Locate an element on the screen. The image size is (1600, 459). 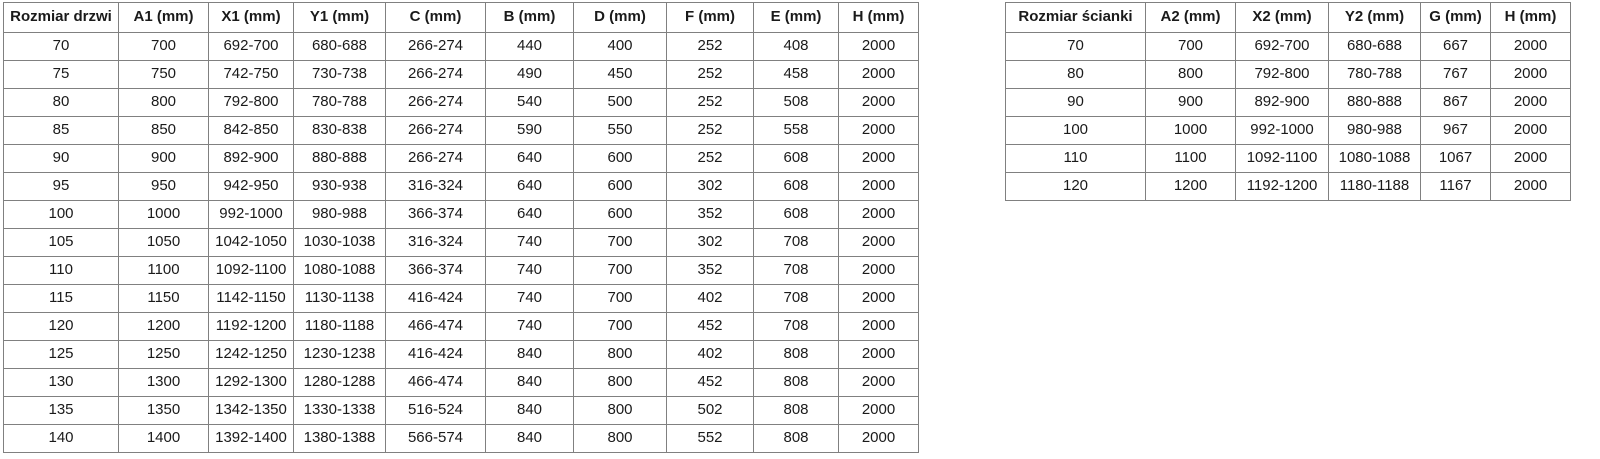
column-header-a2: A2 (mm) is located at coordinates (1190, 17).